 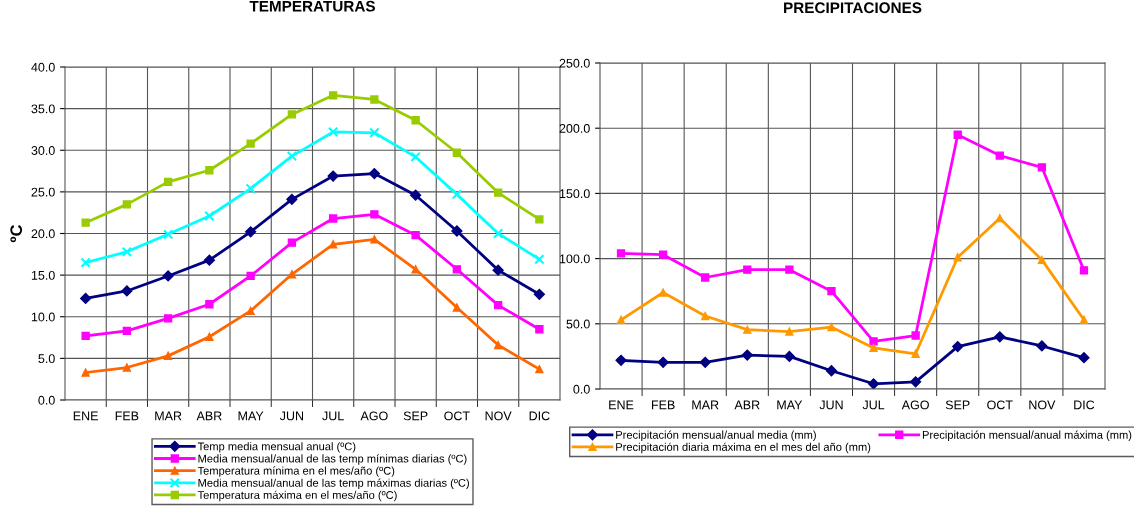 I want to click on y-tick-label: 5.0, so click(x=46, y=359).